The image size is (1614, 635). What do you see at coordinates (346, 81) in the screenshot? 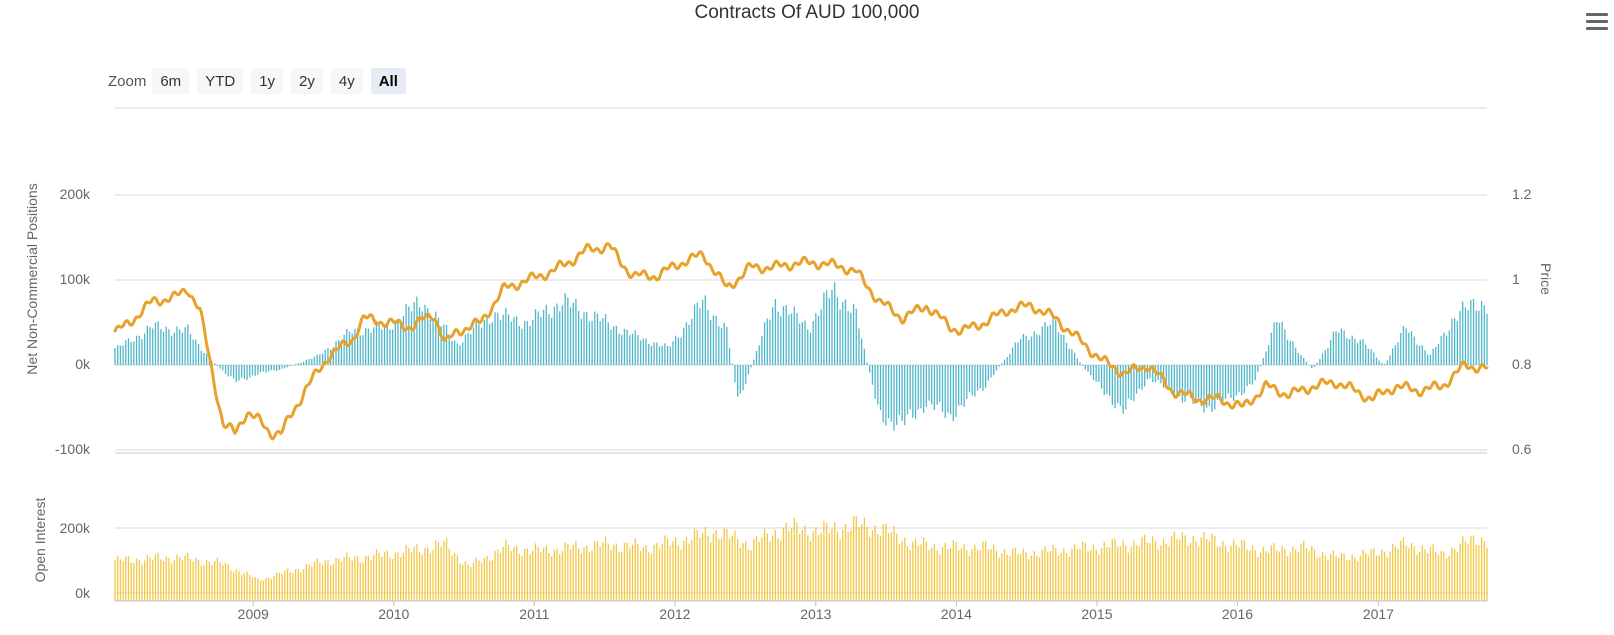
I see `zoom-button-4y: 4y` at bounding box center [346, 81].